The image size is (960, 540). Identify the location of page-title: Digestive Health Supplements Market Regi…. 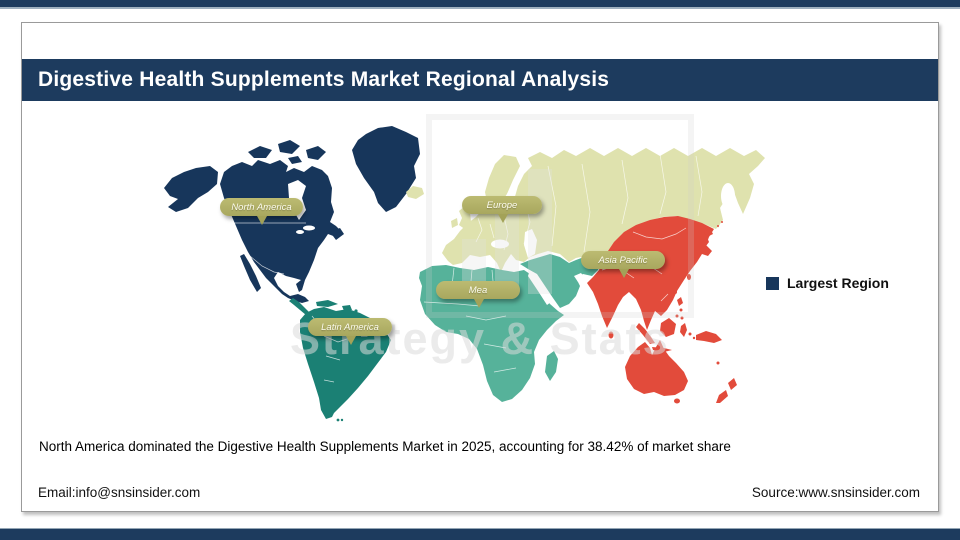
(324, 79).